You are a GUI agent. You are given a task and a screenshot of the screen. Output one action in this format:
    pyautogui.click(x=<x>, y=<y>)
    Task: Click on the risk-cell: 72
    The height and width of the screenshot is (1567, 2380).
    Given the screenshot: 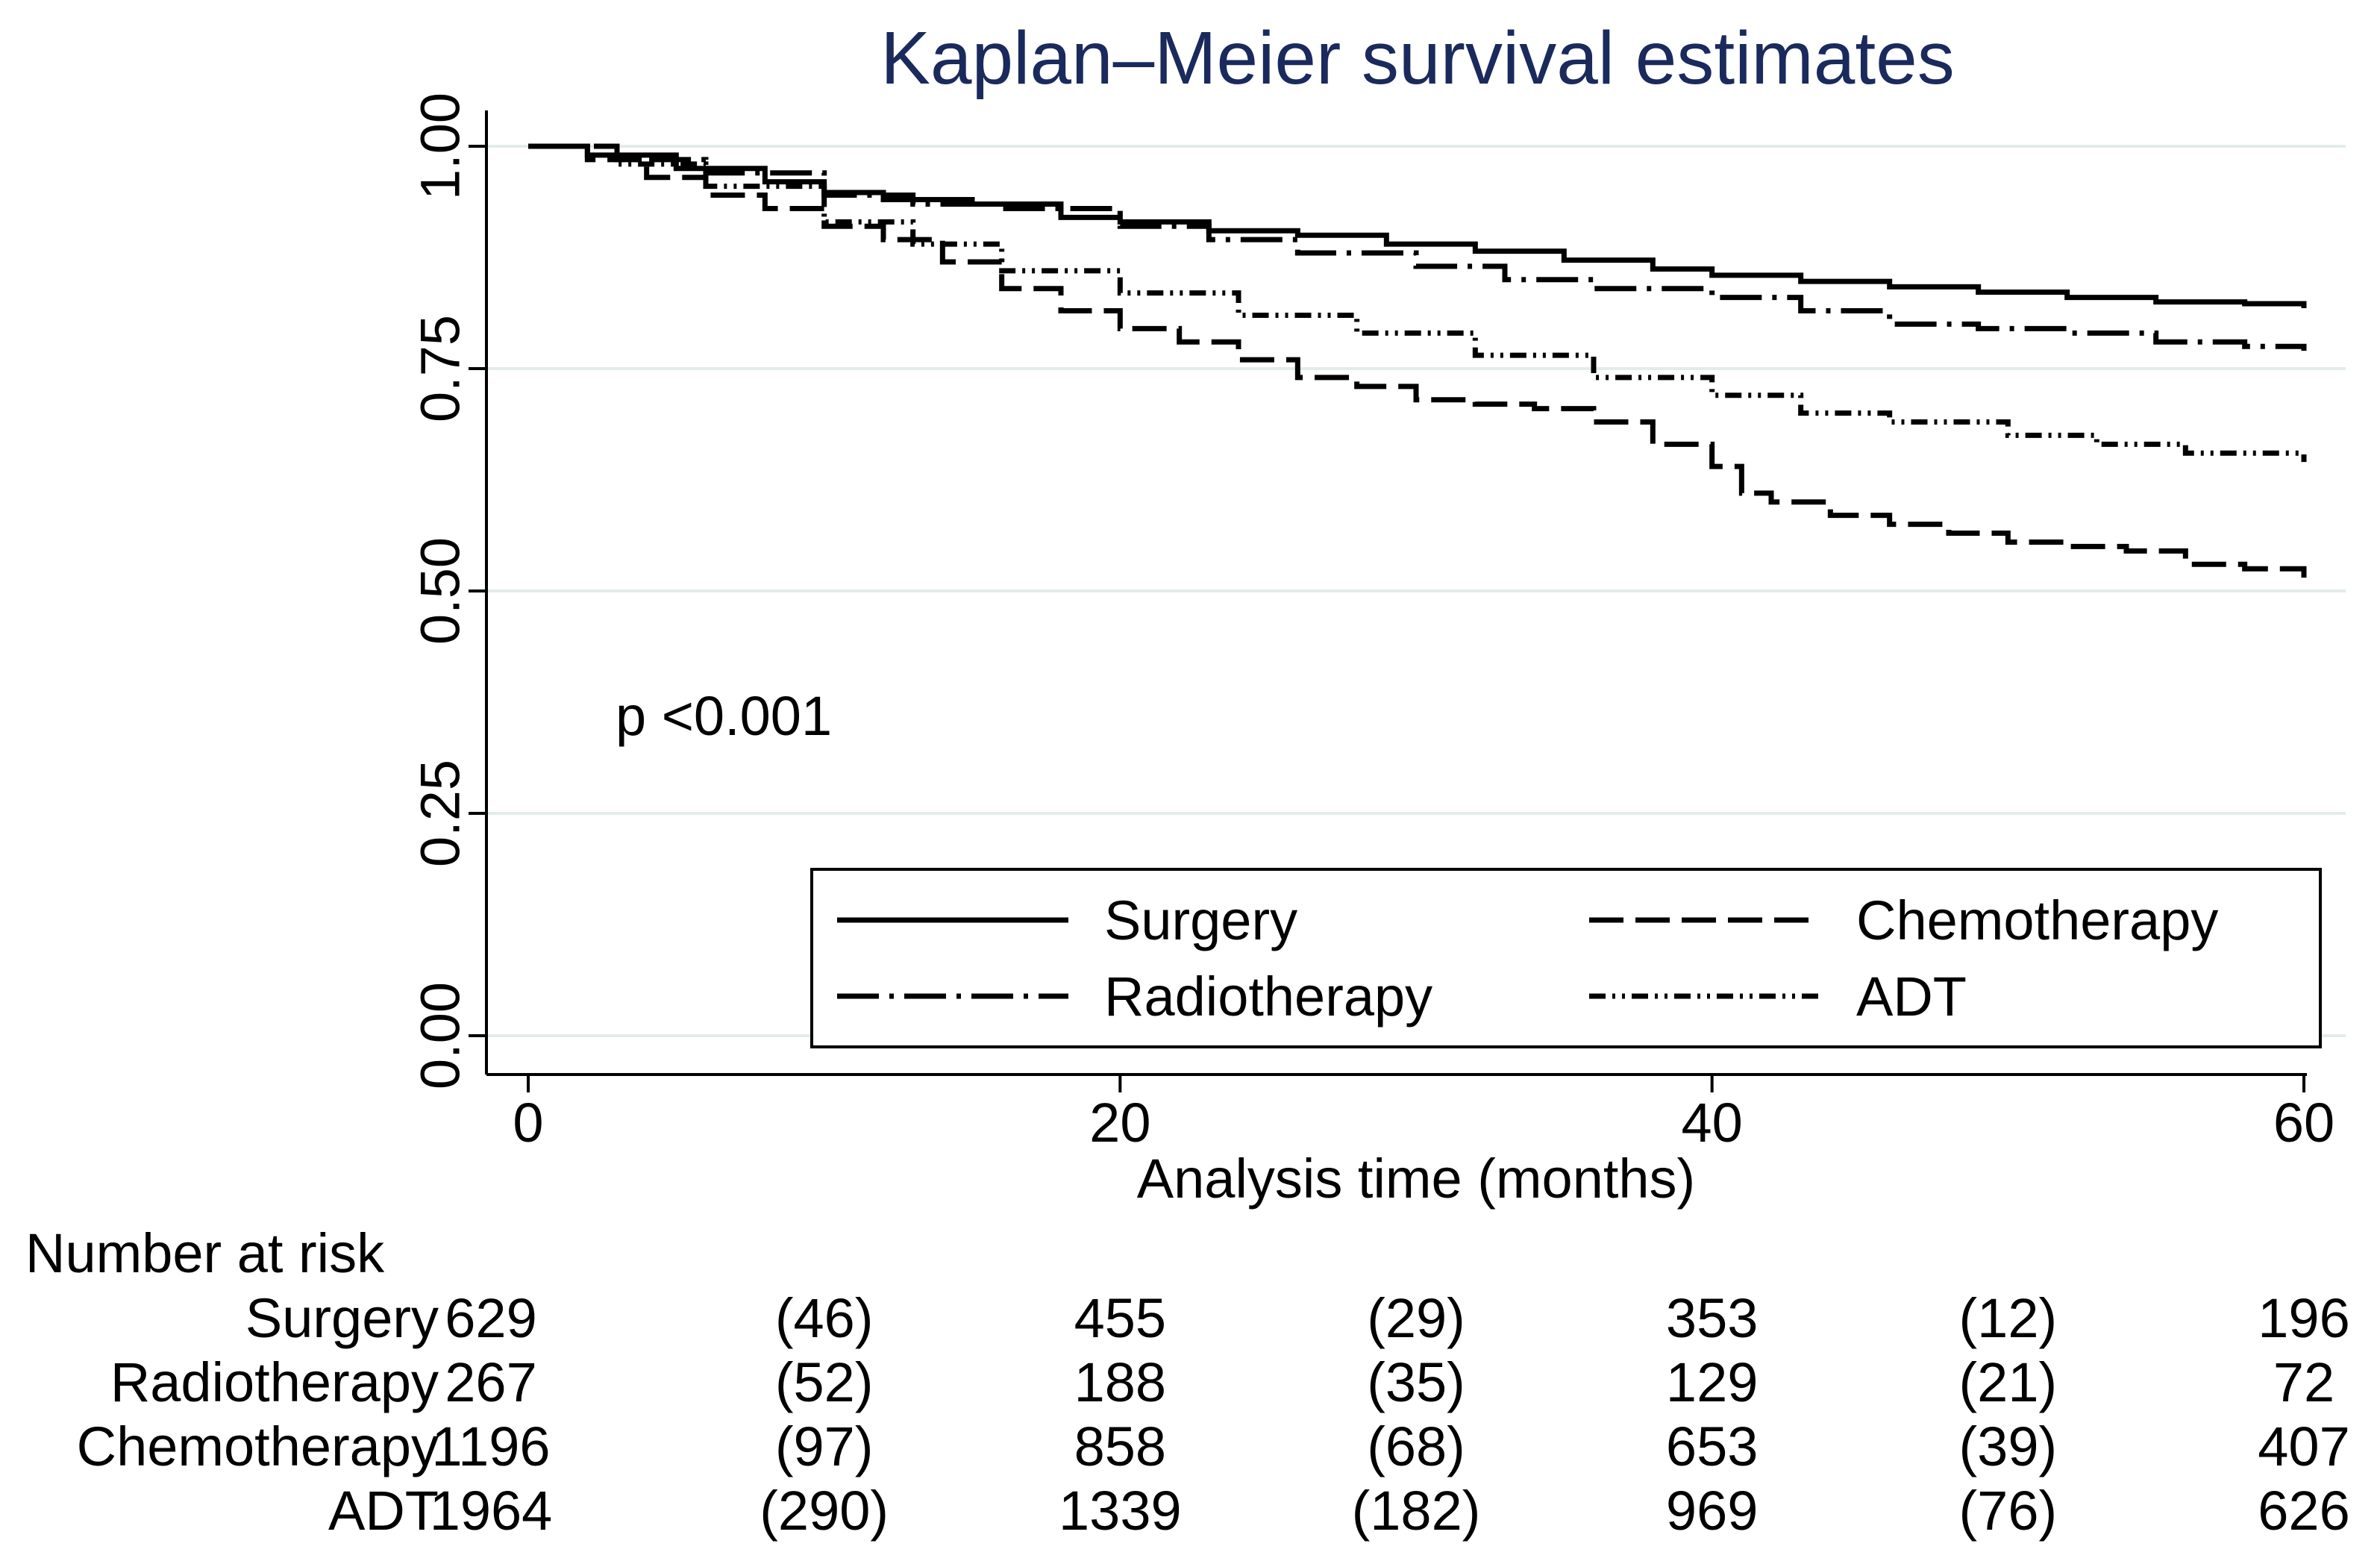 What is the action you would take?
    pyautogui.click(x=2303, y=1382)
    